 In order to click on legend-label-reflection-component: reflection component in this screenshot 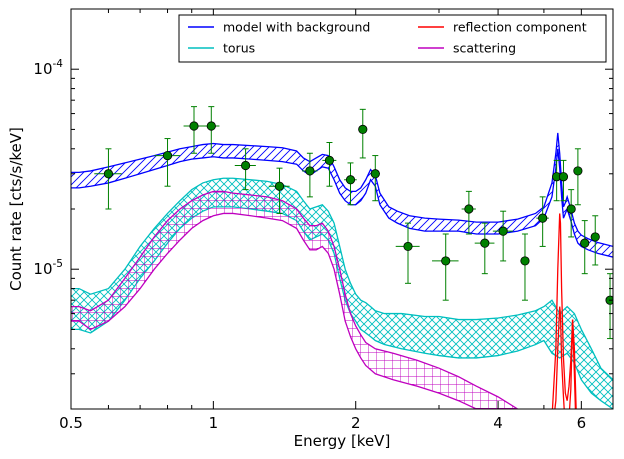, I will do `click(520, 27)`.